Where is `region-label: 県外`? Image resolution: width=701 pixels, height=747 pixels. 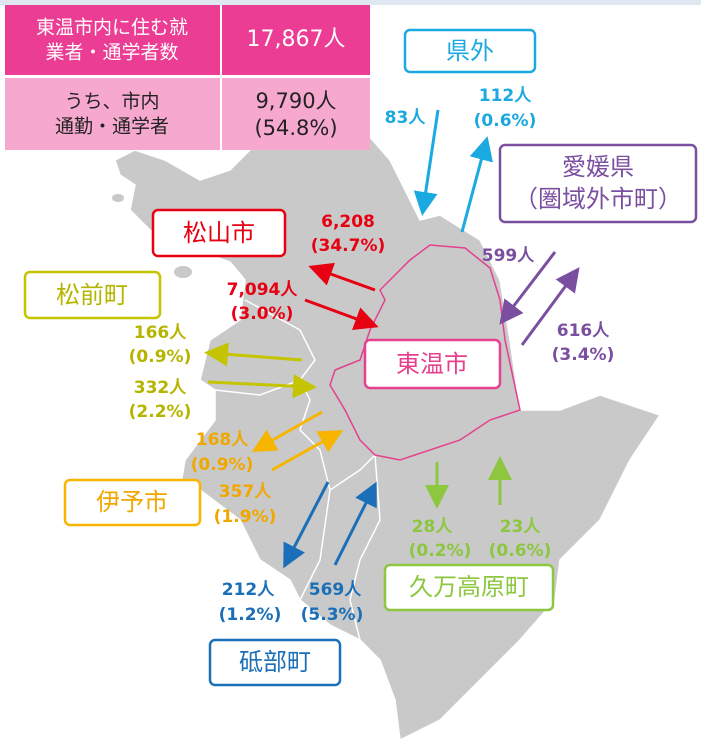
region-label: 県外 is located at coordinates (470, 51).